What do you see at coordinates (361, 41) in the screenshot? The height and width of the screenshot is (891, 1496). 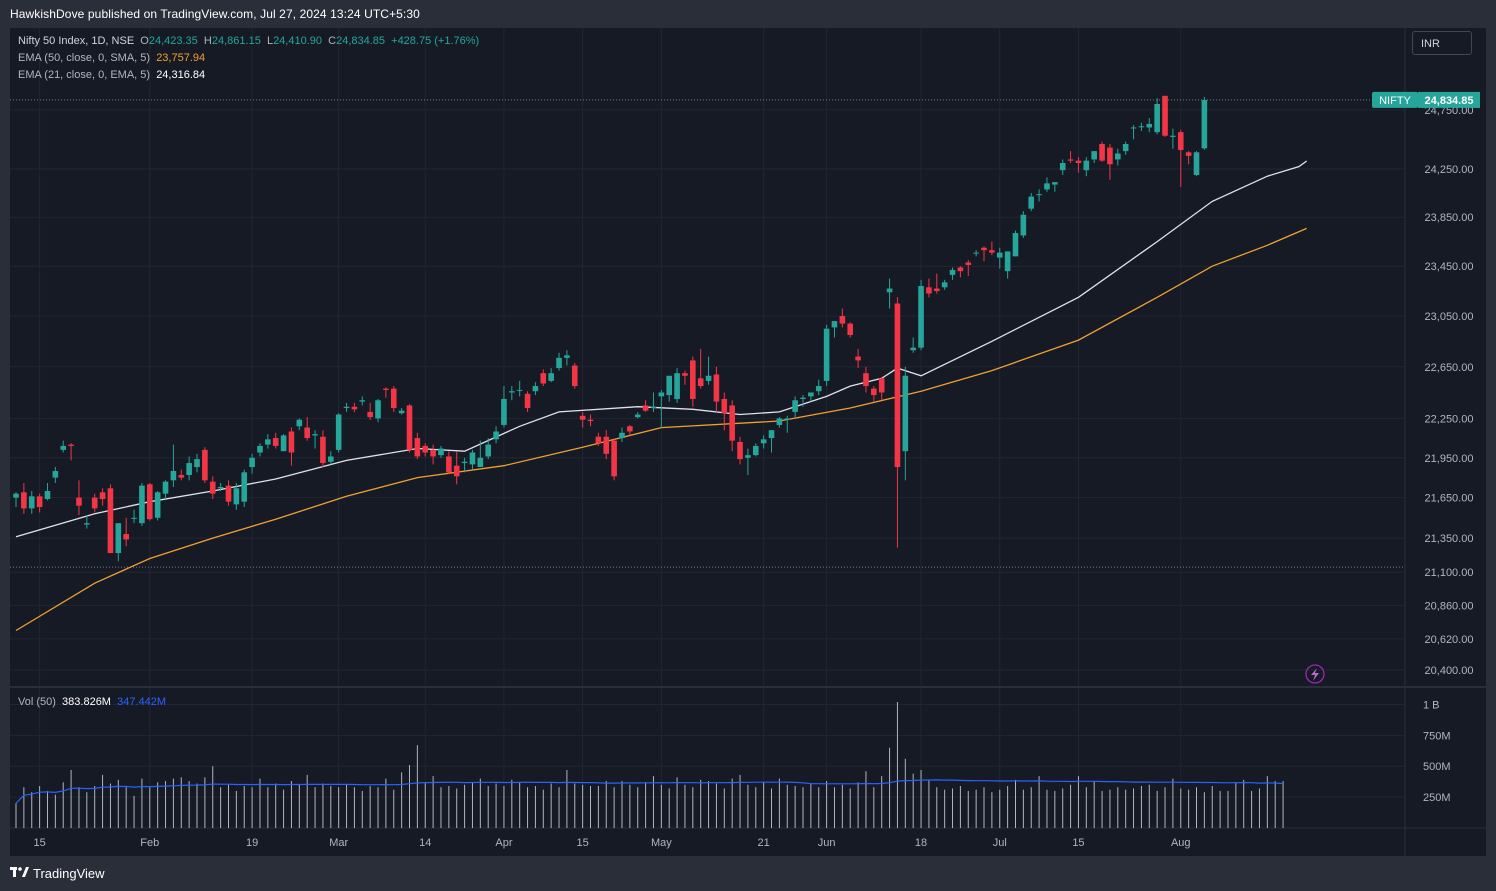 I see `close-value: 24,834.85` at bounding box center [361, 41].